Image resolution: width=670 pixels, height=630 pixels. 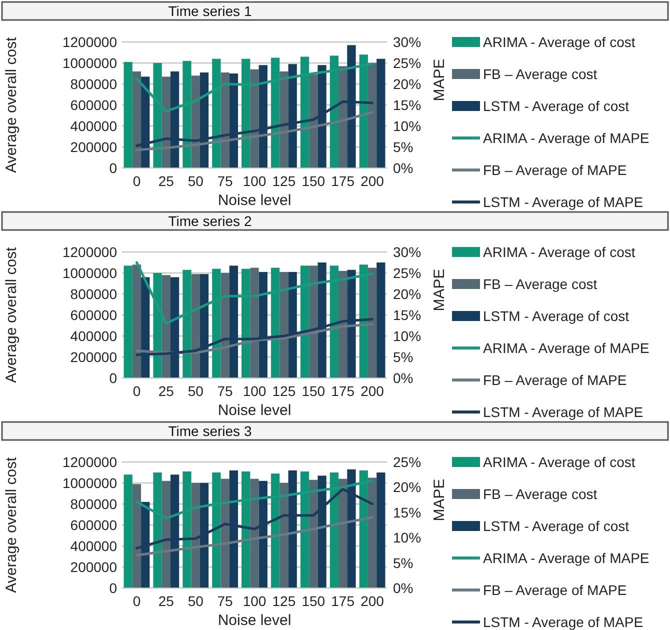 I want to click on chart-title: Time series 2, so click(x=210, y=221).